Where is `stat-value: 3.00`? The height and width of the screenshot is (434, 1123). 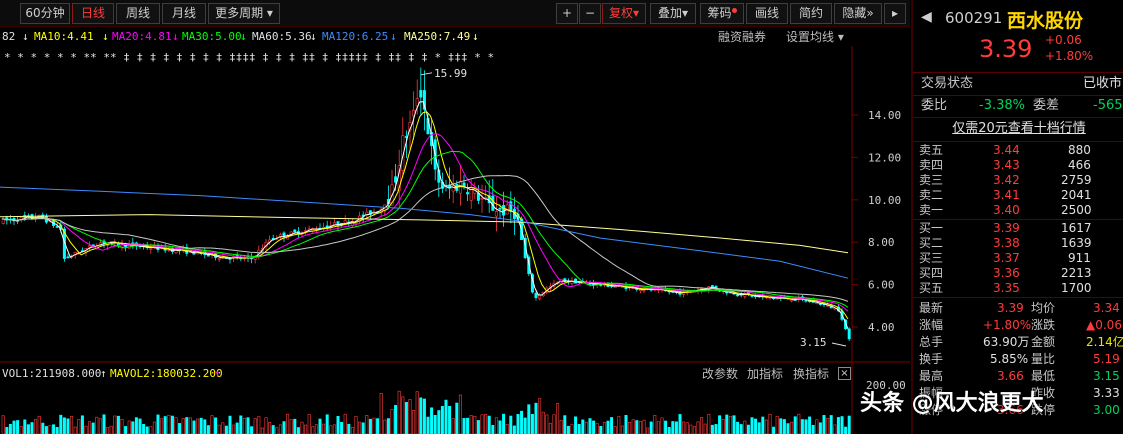 stat-value: 3.00 is located at coordinates (1106, 410).